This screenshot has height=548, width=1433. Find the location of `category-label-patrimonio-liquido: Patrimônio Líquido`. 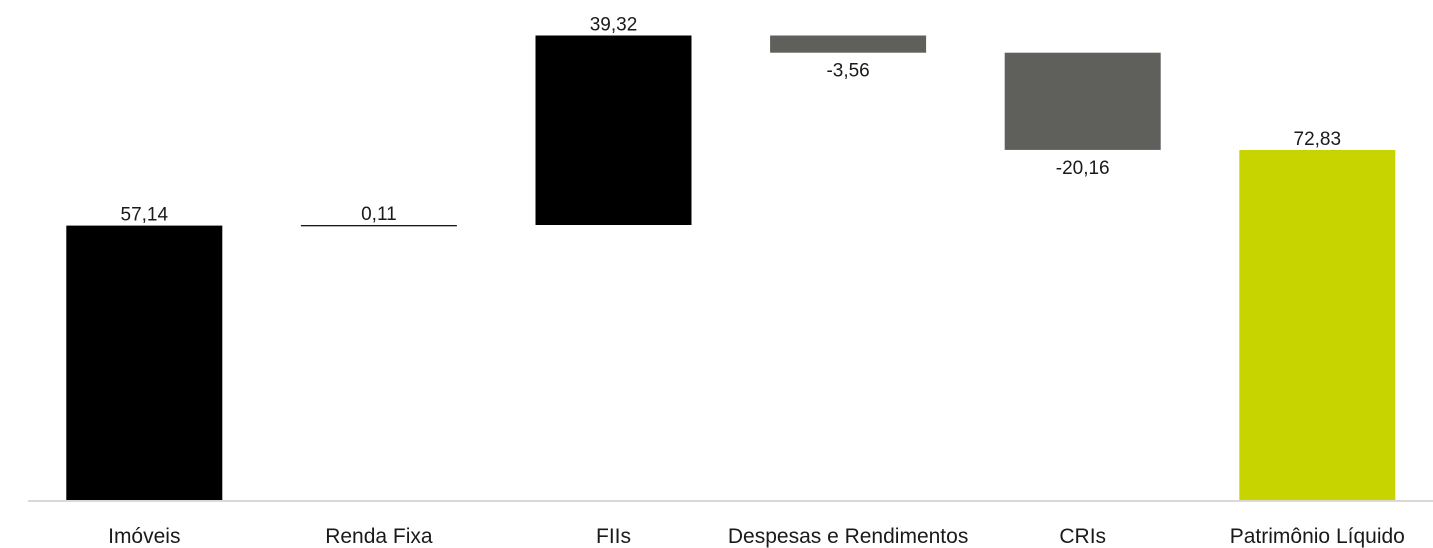

category-label-patrimonio-liquido: Patrimônio Líquido is located at coordinates (1317, 536).